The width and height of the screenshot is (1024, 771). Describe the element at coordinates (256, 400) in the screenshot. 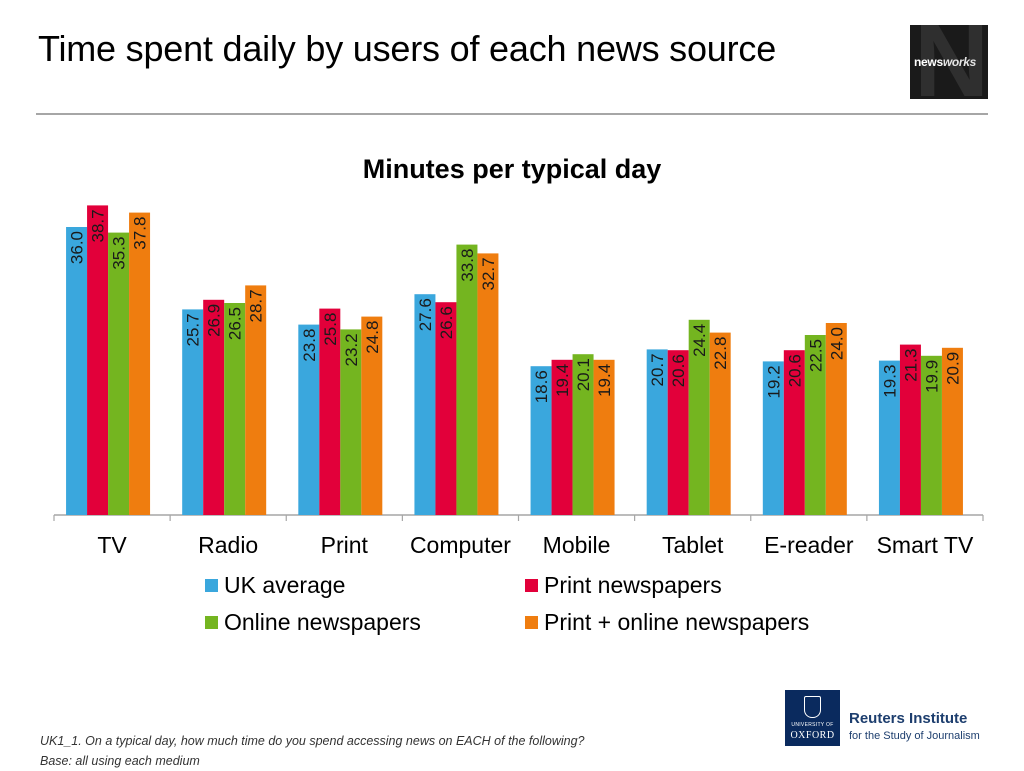

I see `bar-radio-print-online-newspapers` at that location.